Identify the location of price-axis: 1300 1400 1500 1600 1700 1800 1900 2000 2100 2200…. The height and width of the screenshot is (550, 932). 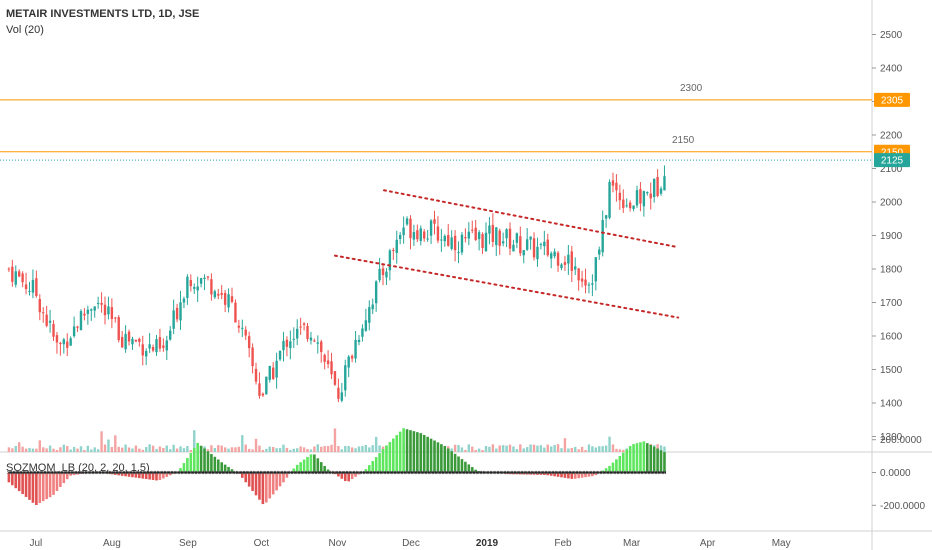
(887, 236).